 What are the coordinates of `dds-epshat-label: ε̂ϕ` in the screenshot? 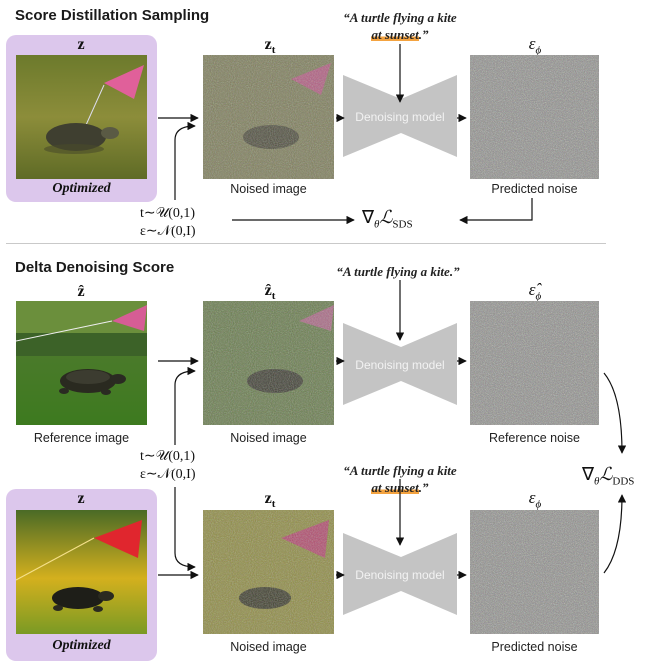 It's located at (535, 291).